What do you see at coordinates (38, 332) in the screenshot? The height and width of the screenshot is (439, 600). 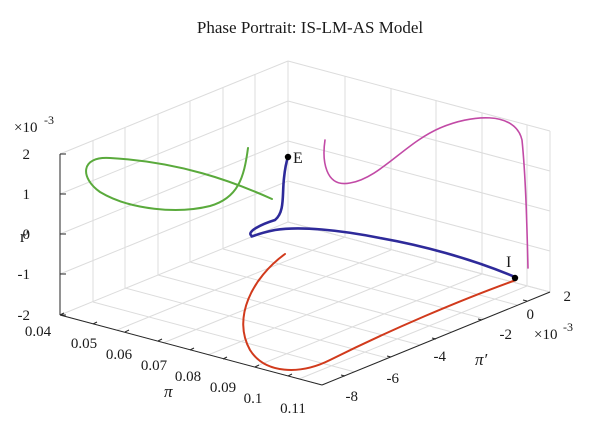 I see `x-tick-label: 0.04` at bounding box center [38, 332].